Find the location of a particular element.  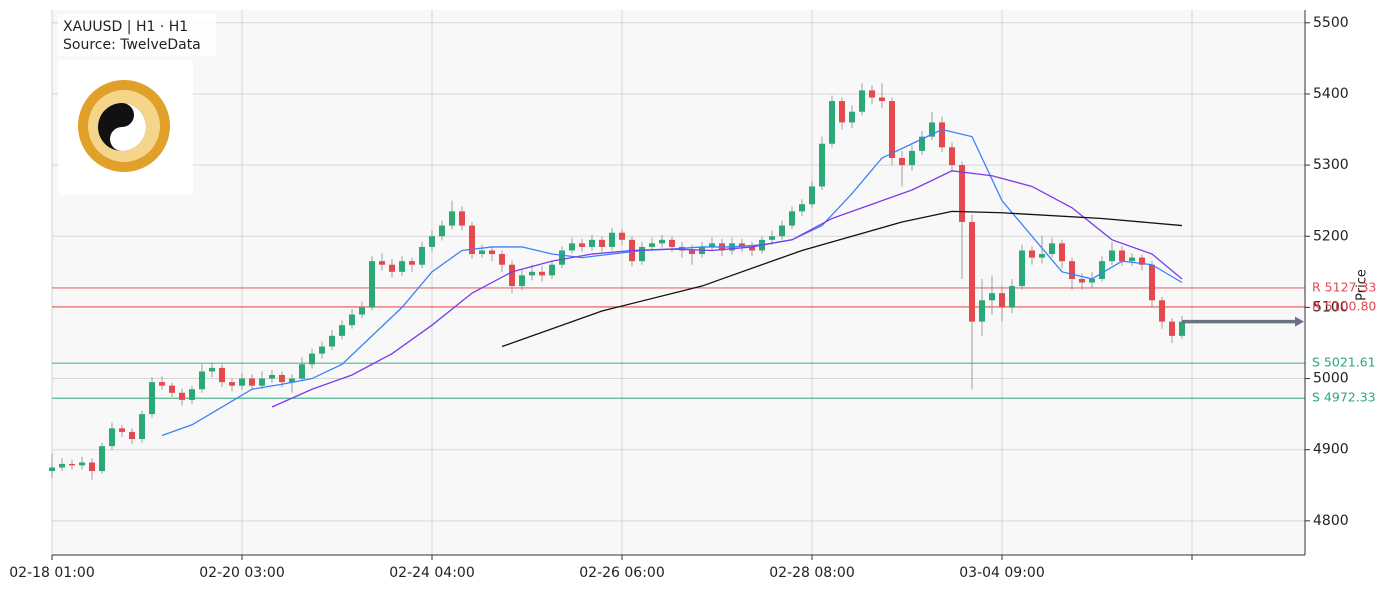

level-label: S 4972.33 is located at coordinates (1344, 397).